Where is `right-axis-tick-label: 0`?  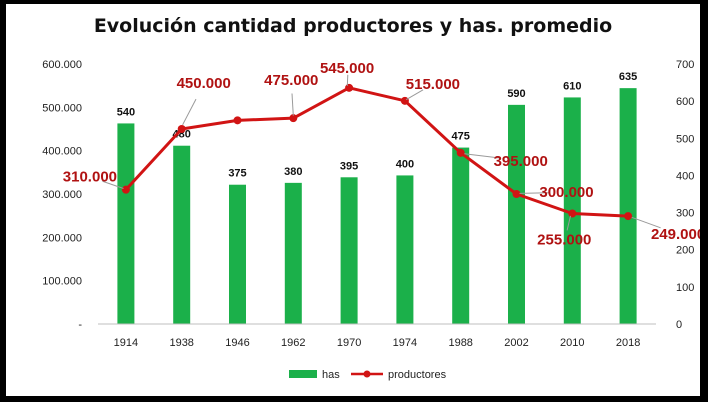 right-axis-tick-label: 0 is located at coordinates (679, 325).